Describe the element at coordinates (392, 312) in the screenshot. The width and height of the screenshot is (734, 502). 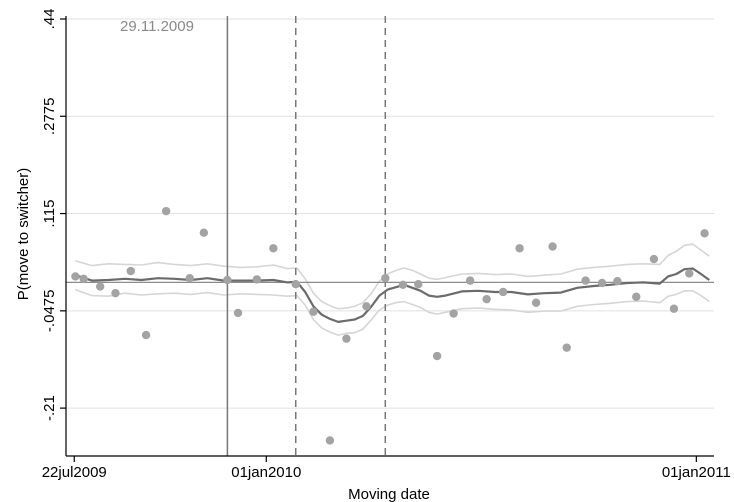
I see `lower-band-line` at that location.